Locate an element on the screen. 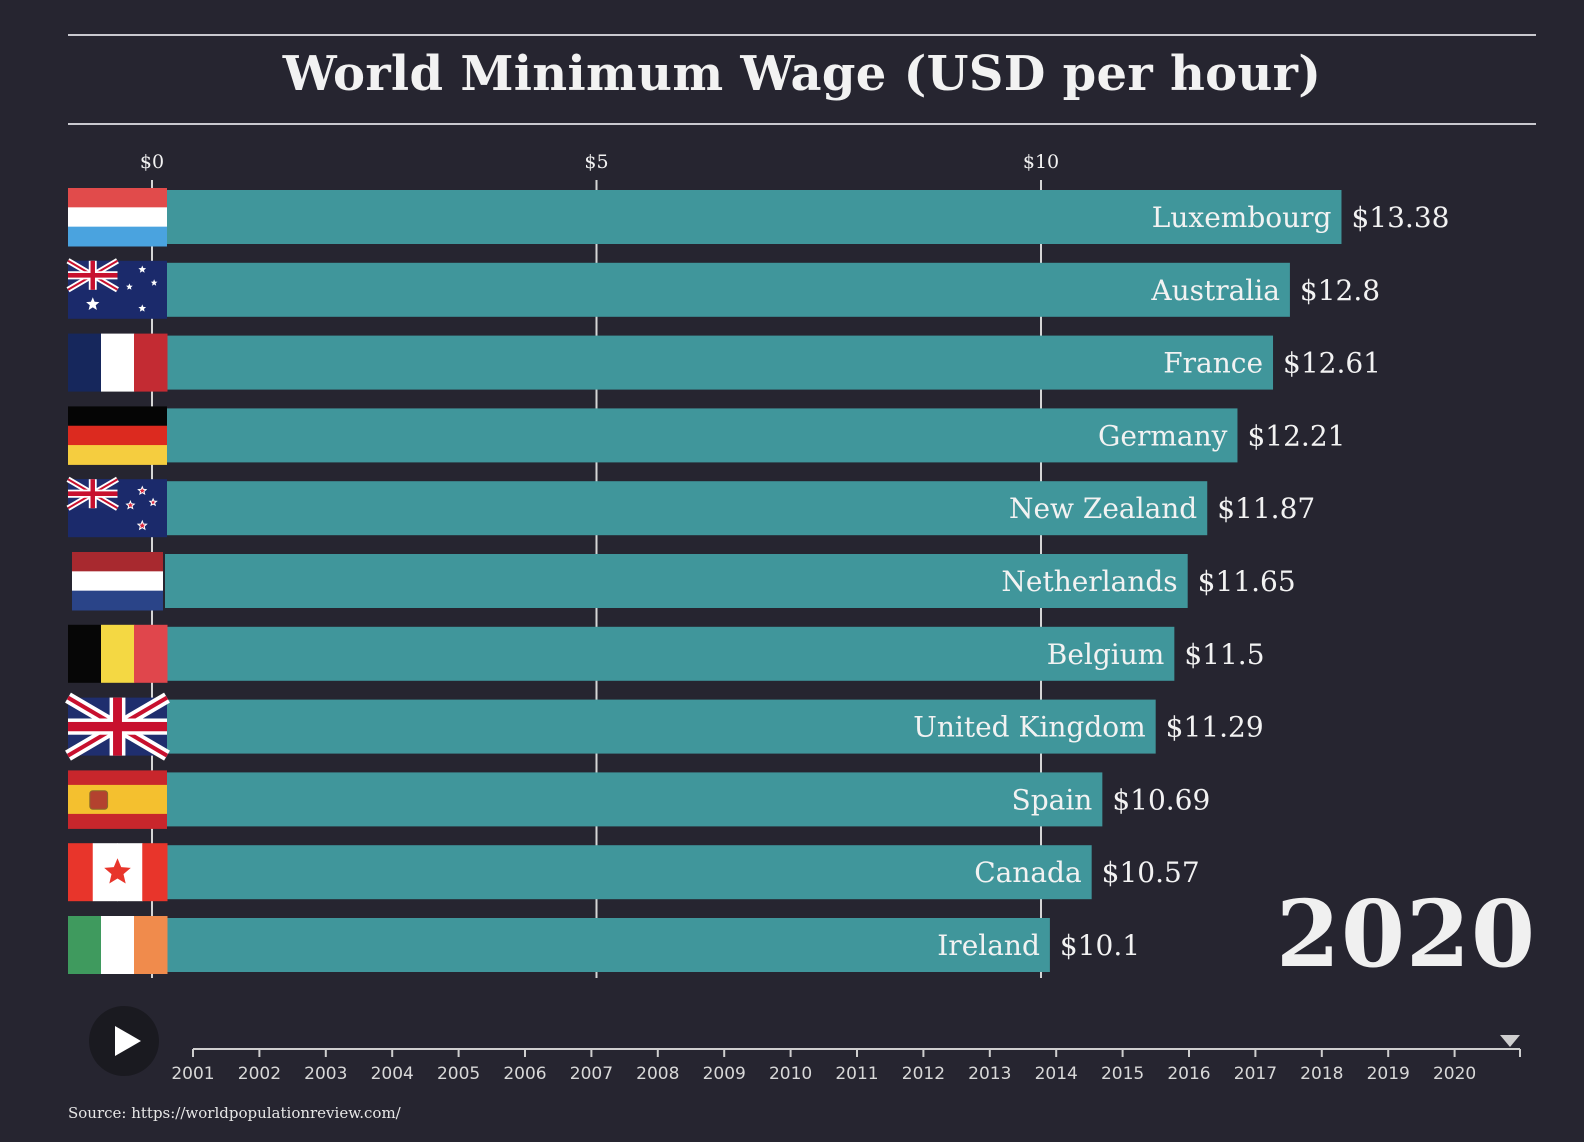  data-label: $11.87 is located at coordinates (1266, 508).